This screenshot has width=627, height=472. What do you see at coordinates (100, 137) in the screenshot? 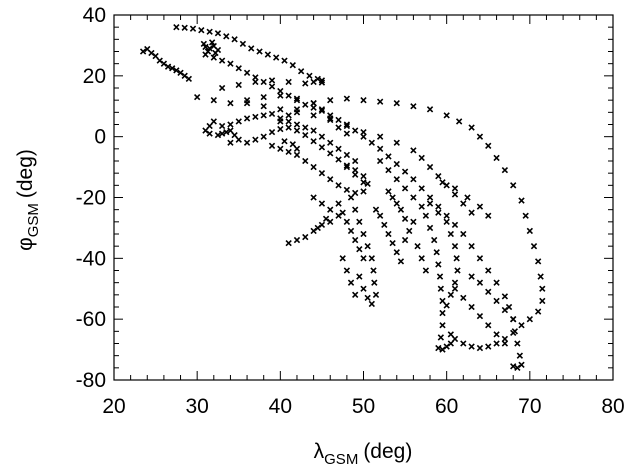
I see `y-tick-label: 0` at bounding box center [100, 137].